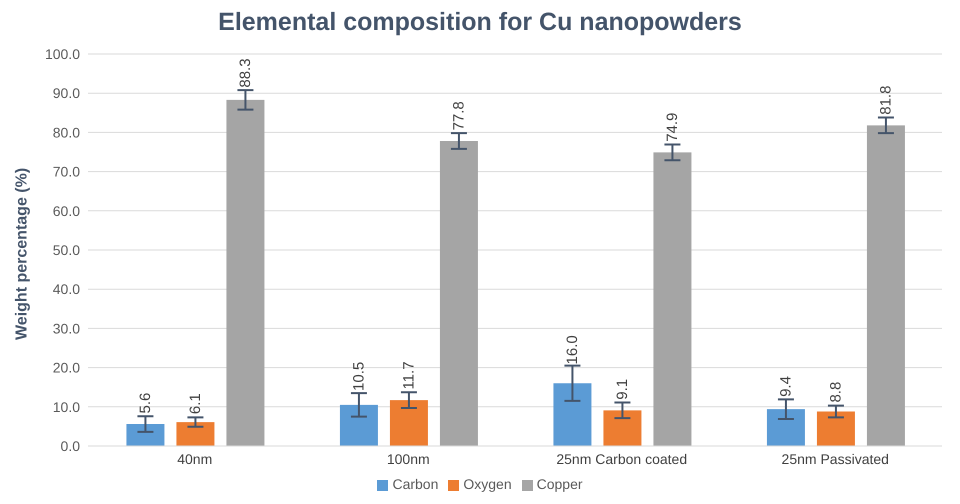 The height and width of the screenshot is (504, 960). Describe the element at coordinates (459, 115) in the screenshot. I see `data-label: 77.8` at that location.